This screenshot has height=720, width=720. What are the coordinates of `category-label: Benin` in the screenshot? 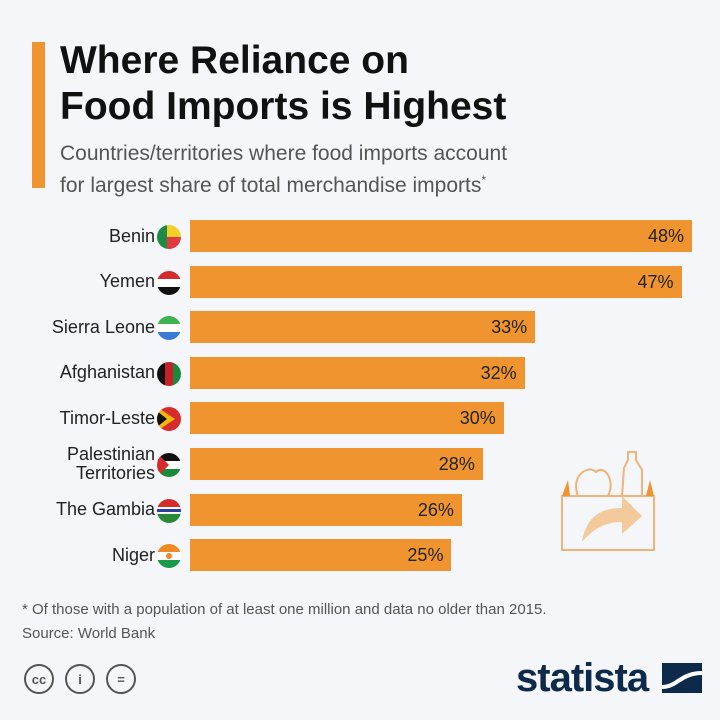 It's located at (131, 235).